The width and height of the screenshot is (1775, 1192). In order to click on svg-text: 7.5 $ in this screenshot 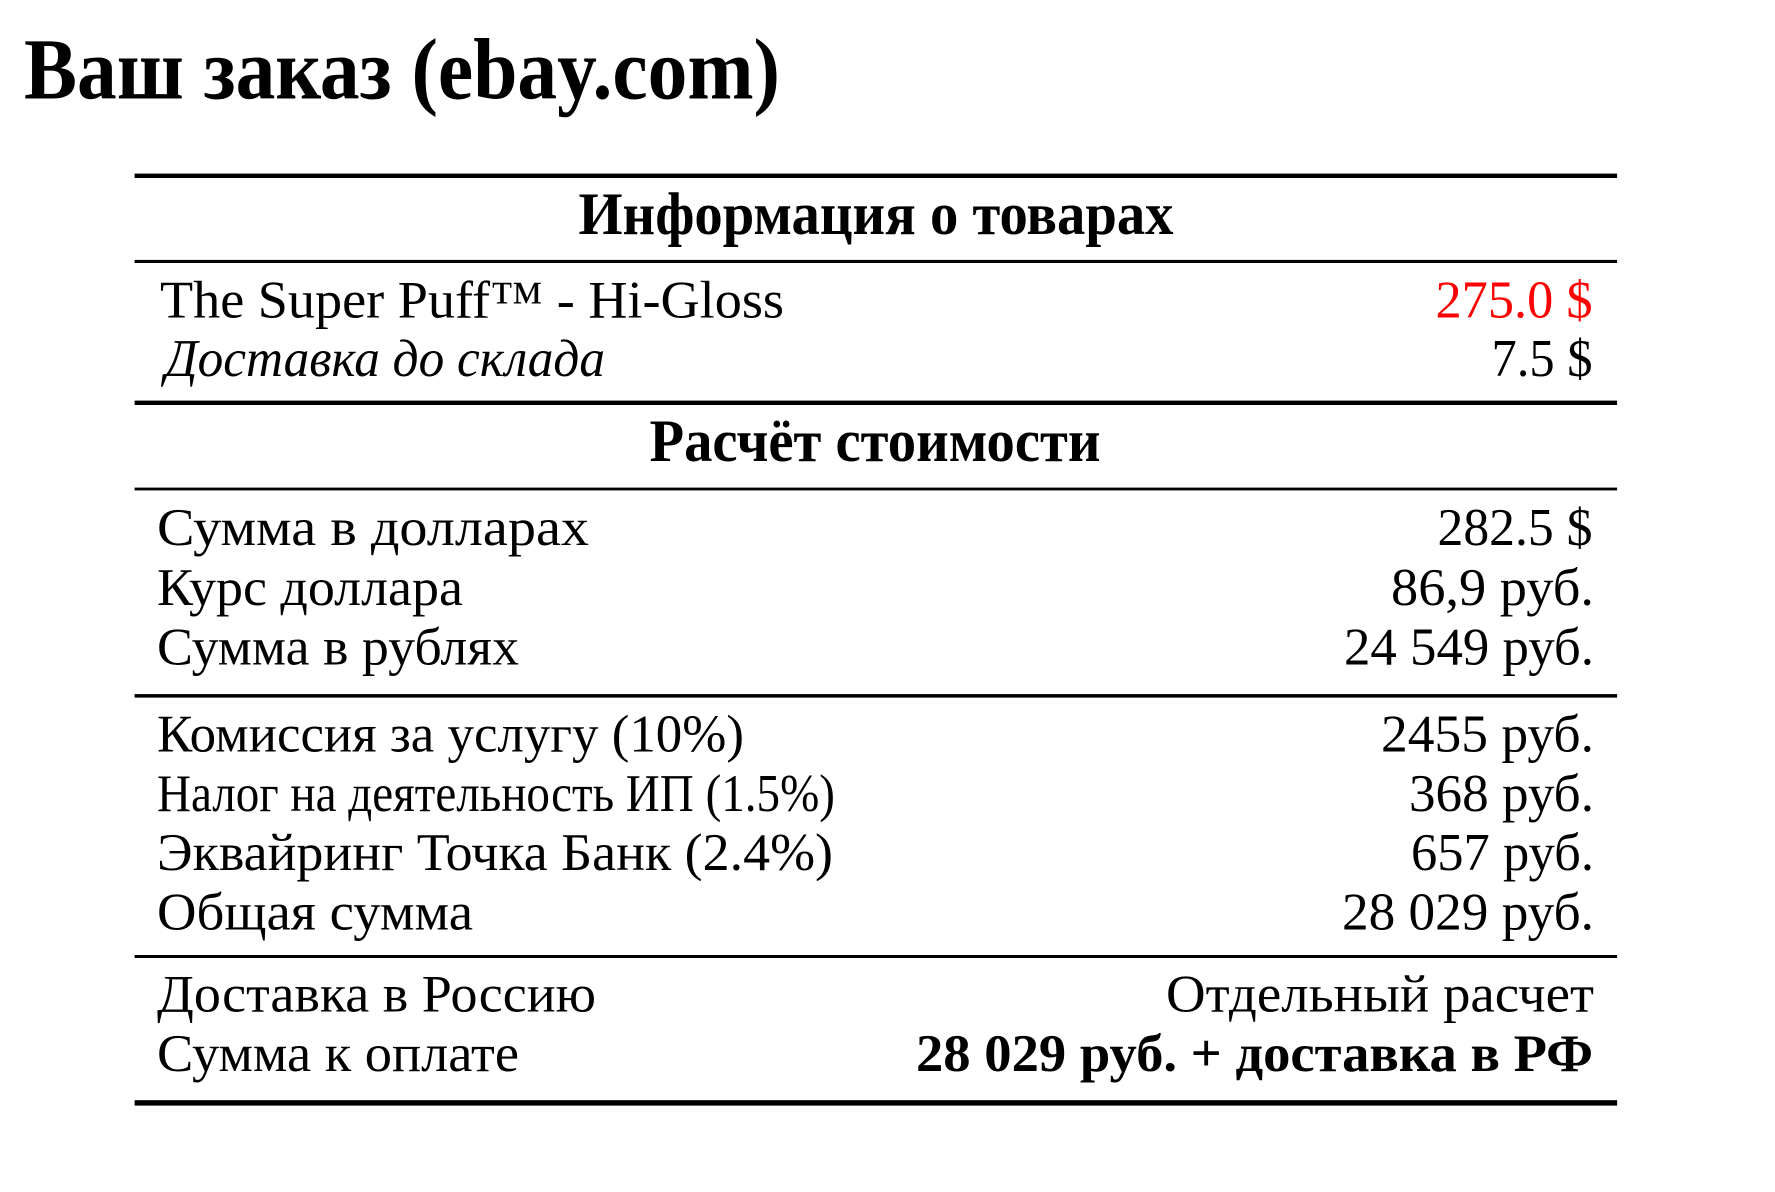, I will do `click(1542, 359)`.